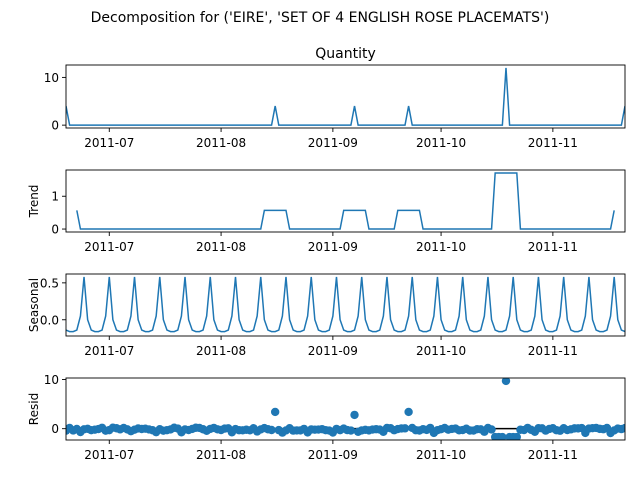 This screenshot has height=480, width=640. Describe the element at coordinates (34, 305) in the screenshot. I see `y-axis-label: Seasonal` at that location.